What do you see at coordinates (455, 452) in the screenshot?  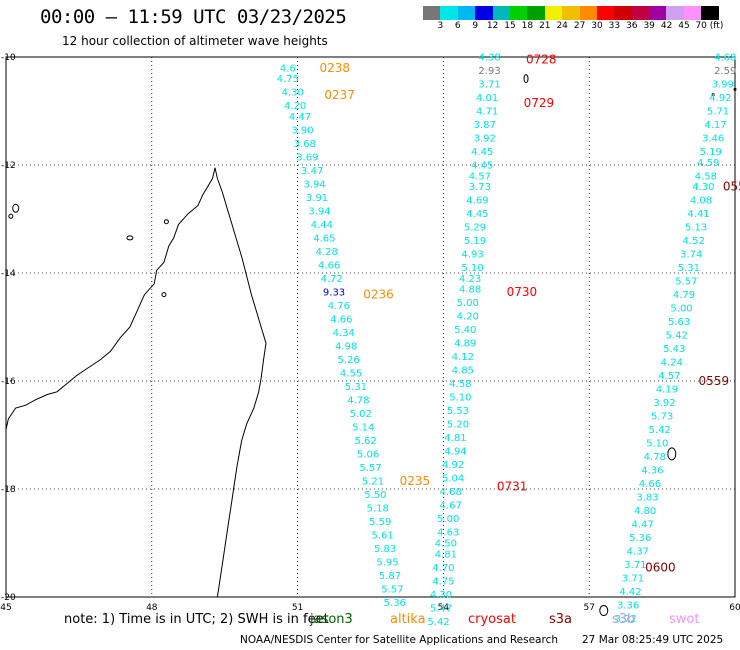 I see `swh-value-cryosat: 4.94` at bounding box center [455, 452].